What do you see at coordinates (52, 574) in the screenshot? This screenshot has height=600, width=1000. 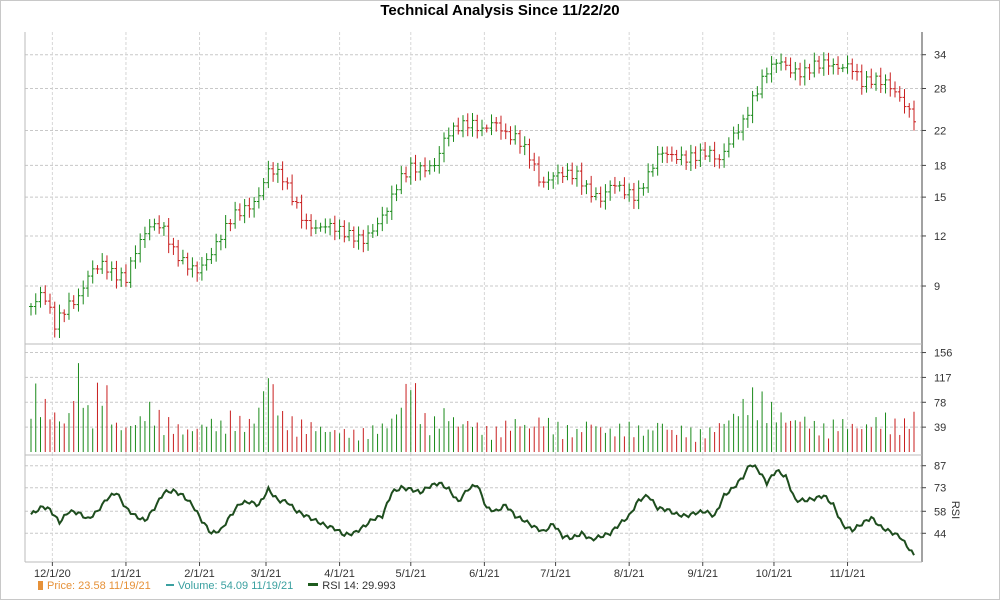 I see `x-tick-label: 12/1/20` at bounding box center [52, 574].